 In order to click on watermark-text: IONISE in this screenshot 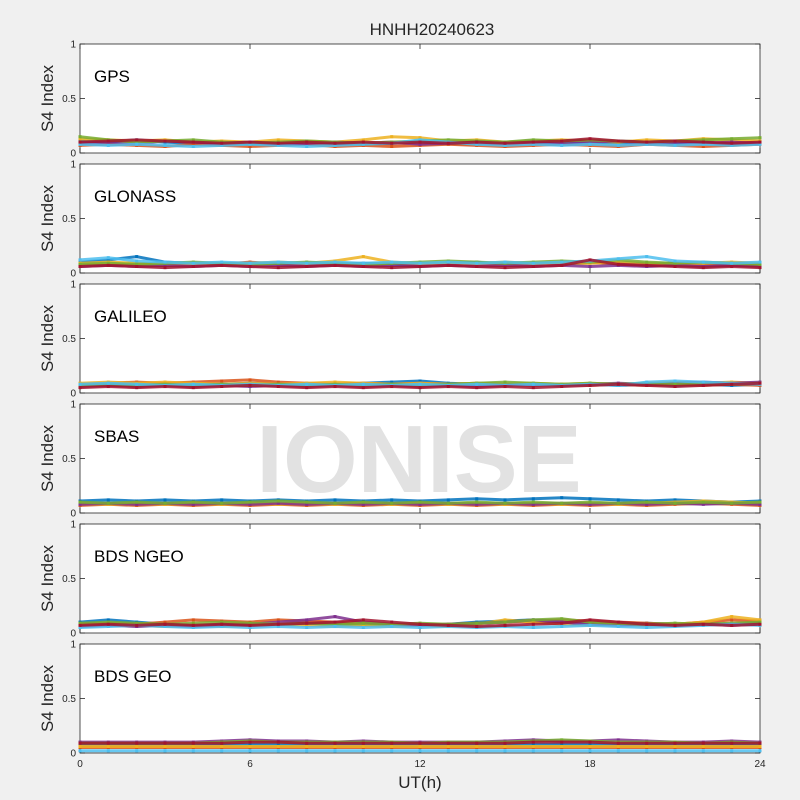, I will do `click(418, 459)`.